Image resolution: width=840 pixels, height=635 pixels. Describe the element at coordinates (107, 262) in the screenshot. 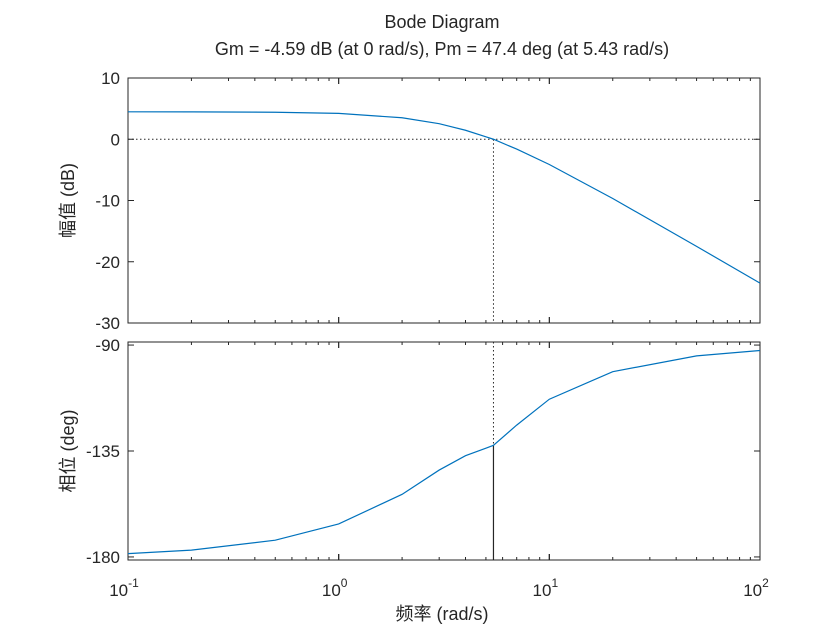

I see `y-tick-label: -20` at that location.